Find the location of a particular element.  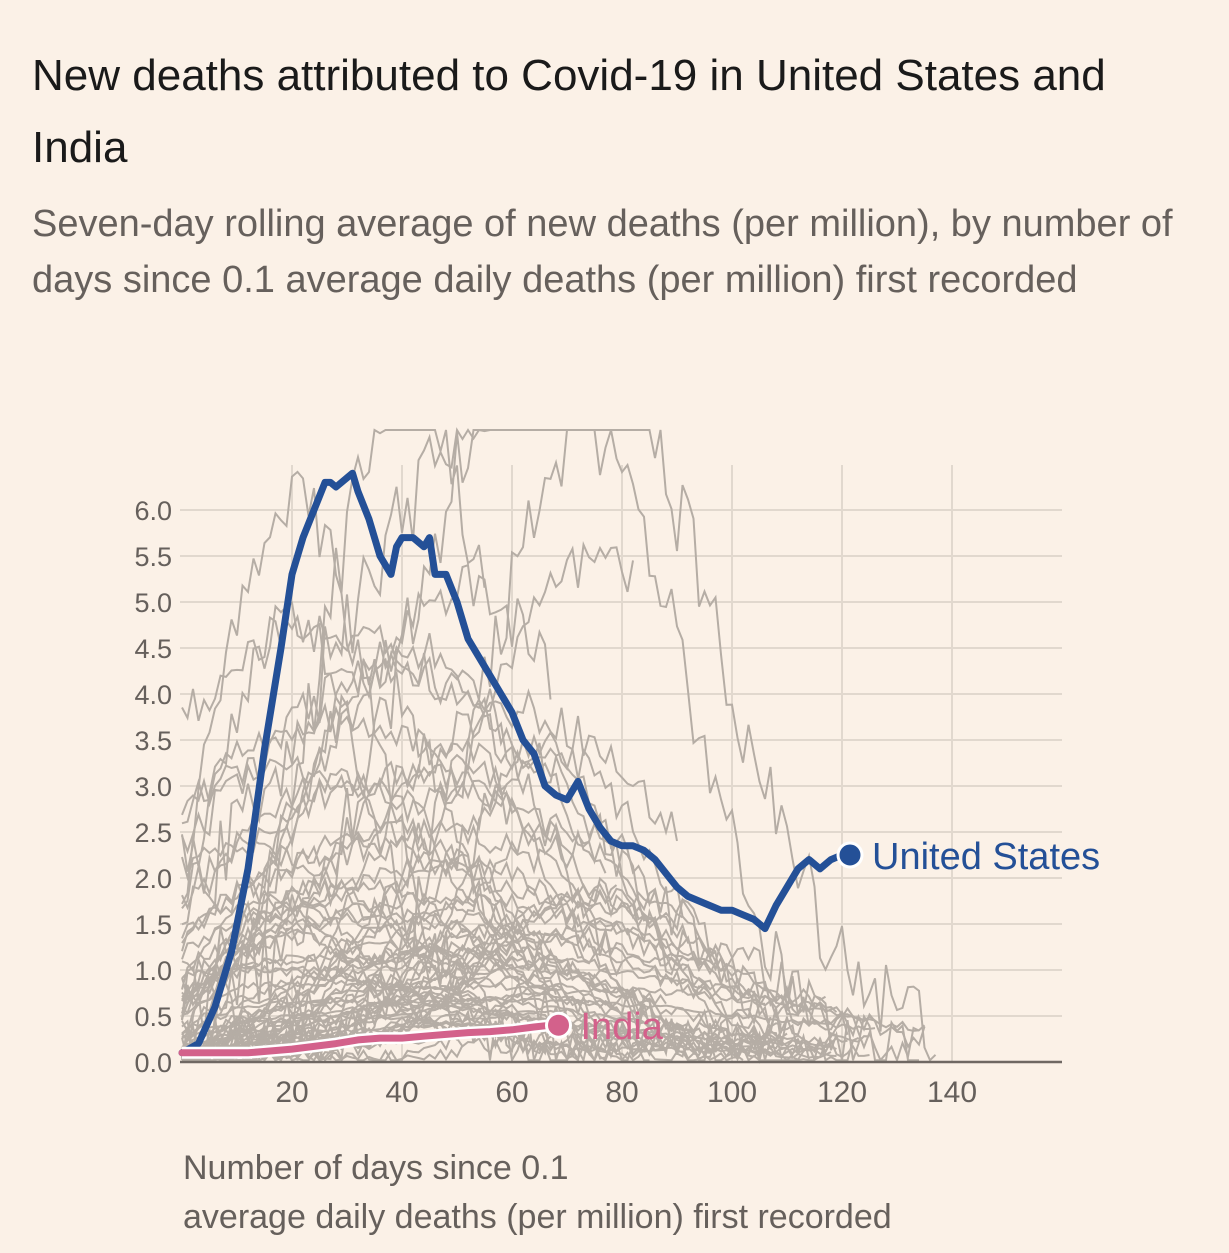

x-tick-label: 60 is located at coordinates (511, 1092).